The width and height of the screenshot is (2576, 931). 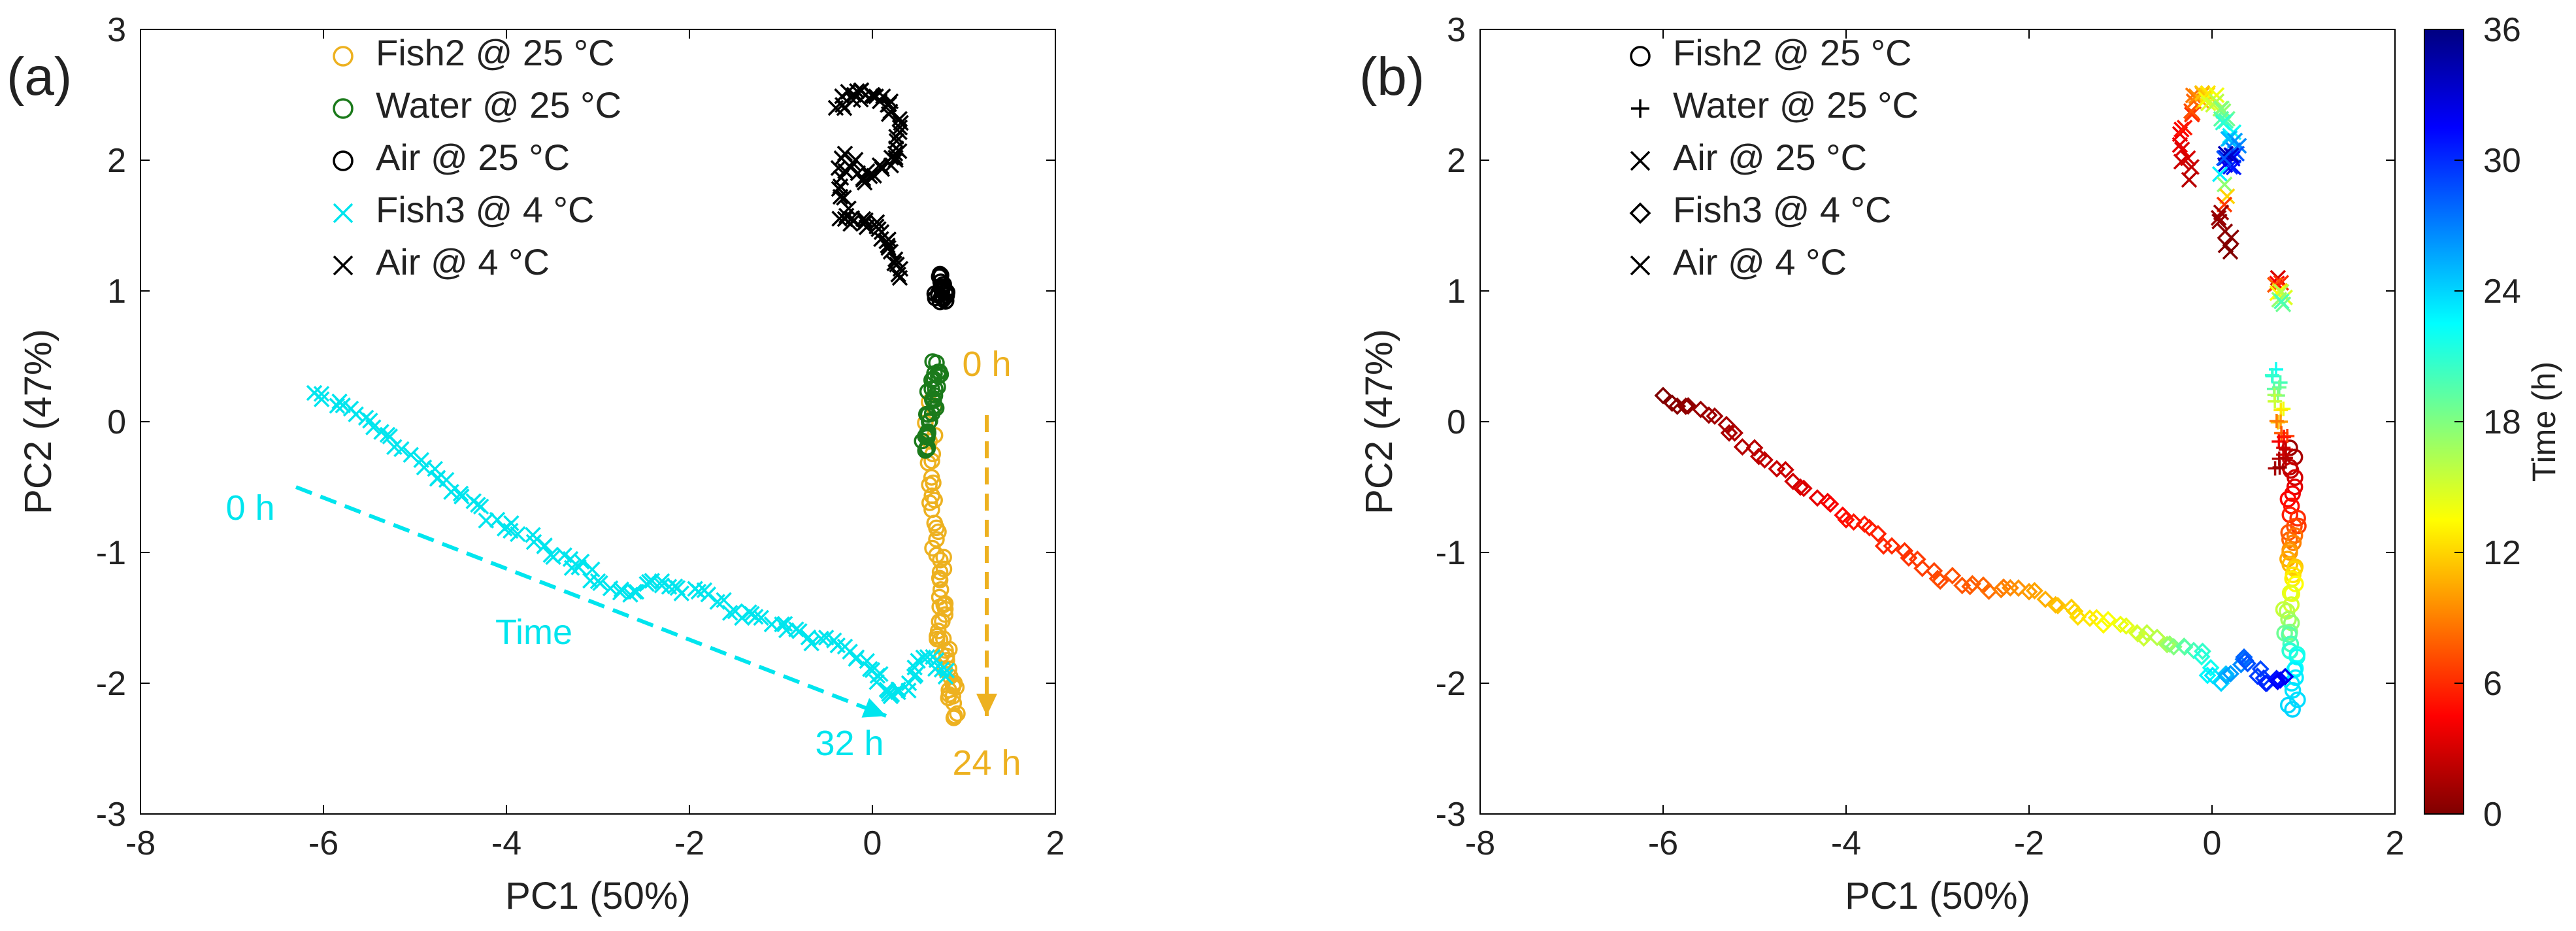 I want to click on panel-a-ylabel: PC2 (47%), so click(x=38, y=422).